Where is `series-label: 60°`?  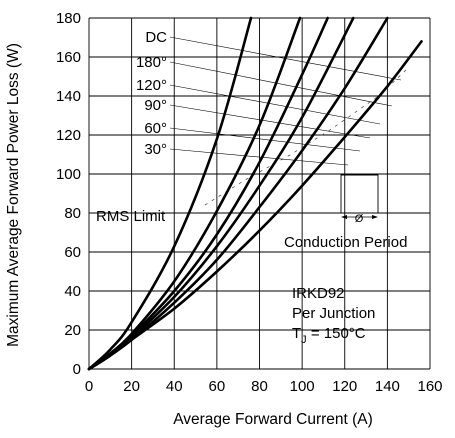
series-label: 60° is located at coordinates (155, 128).